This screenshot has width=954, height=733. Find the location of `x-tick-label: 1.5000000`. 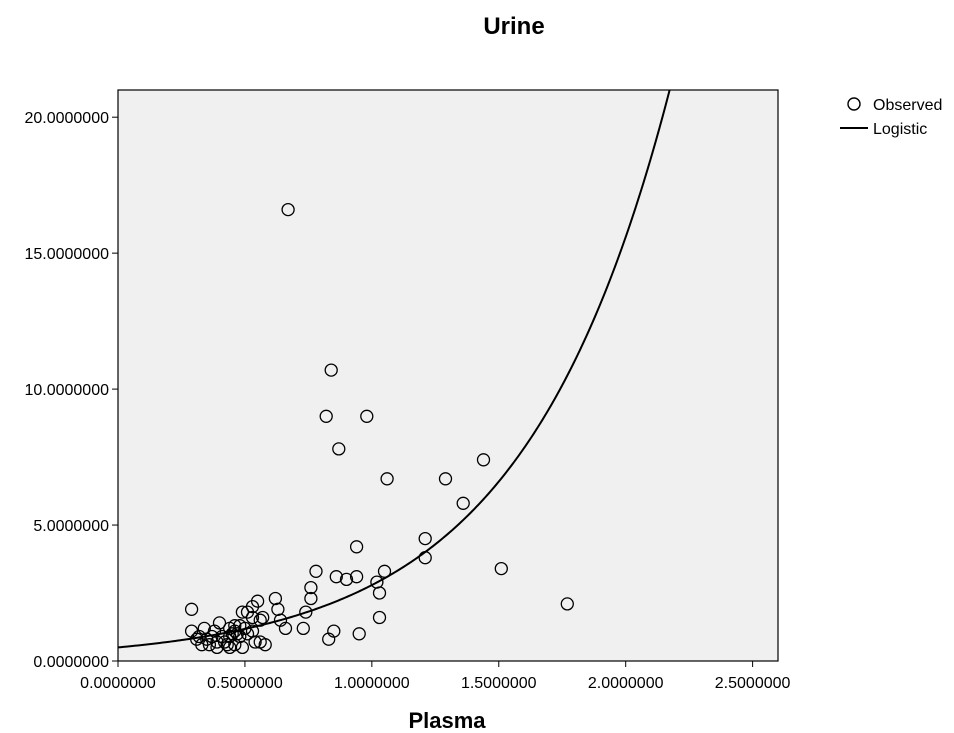

x-tick-label: 1.5000000 is located at coordinates (499, 683).